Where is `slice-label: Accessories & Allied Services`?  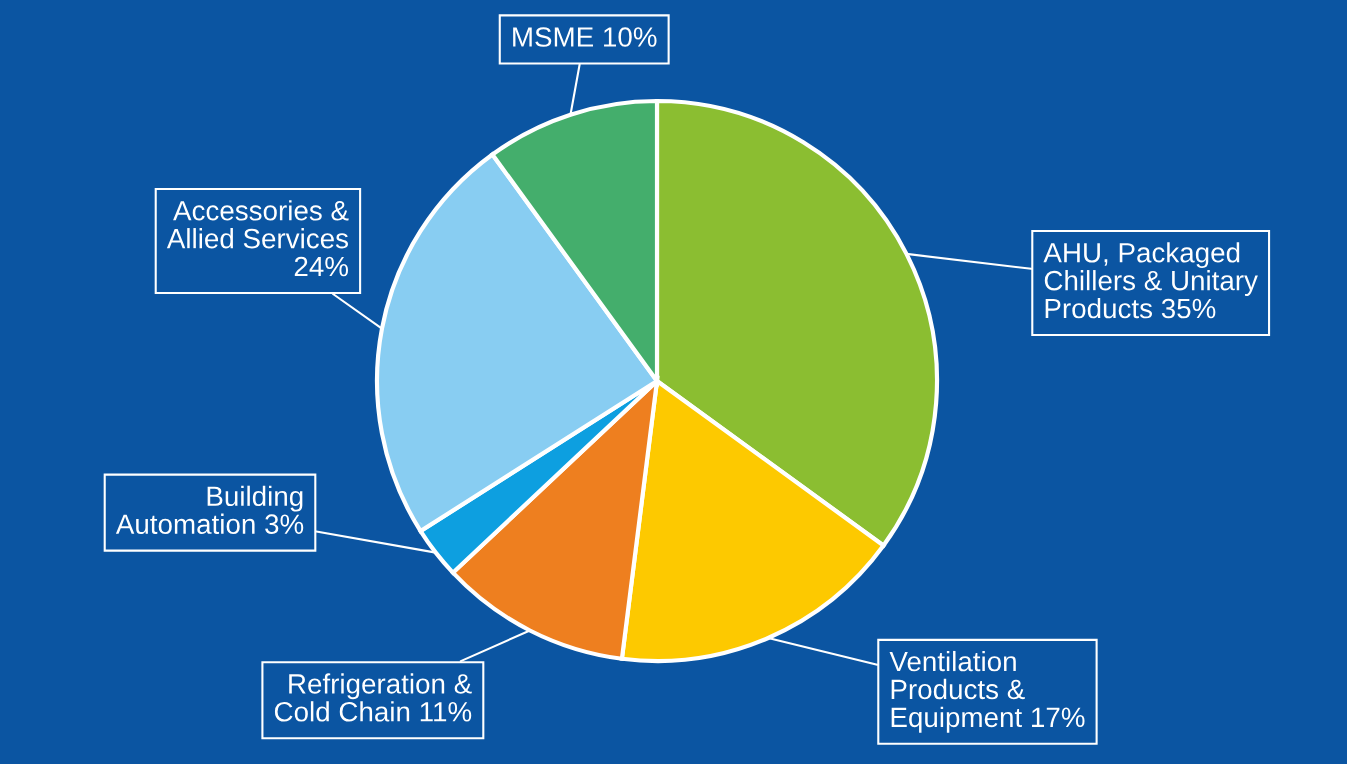 slice-label: Accessories & Allied Services is located at coordinates (257, 224).